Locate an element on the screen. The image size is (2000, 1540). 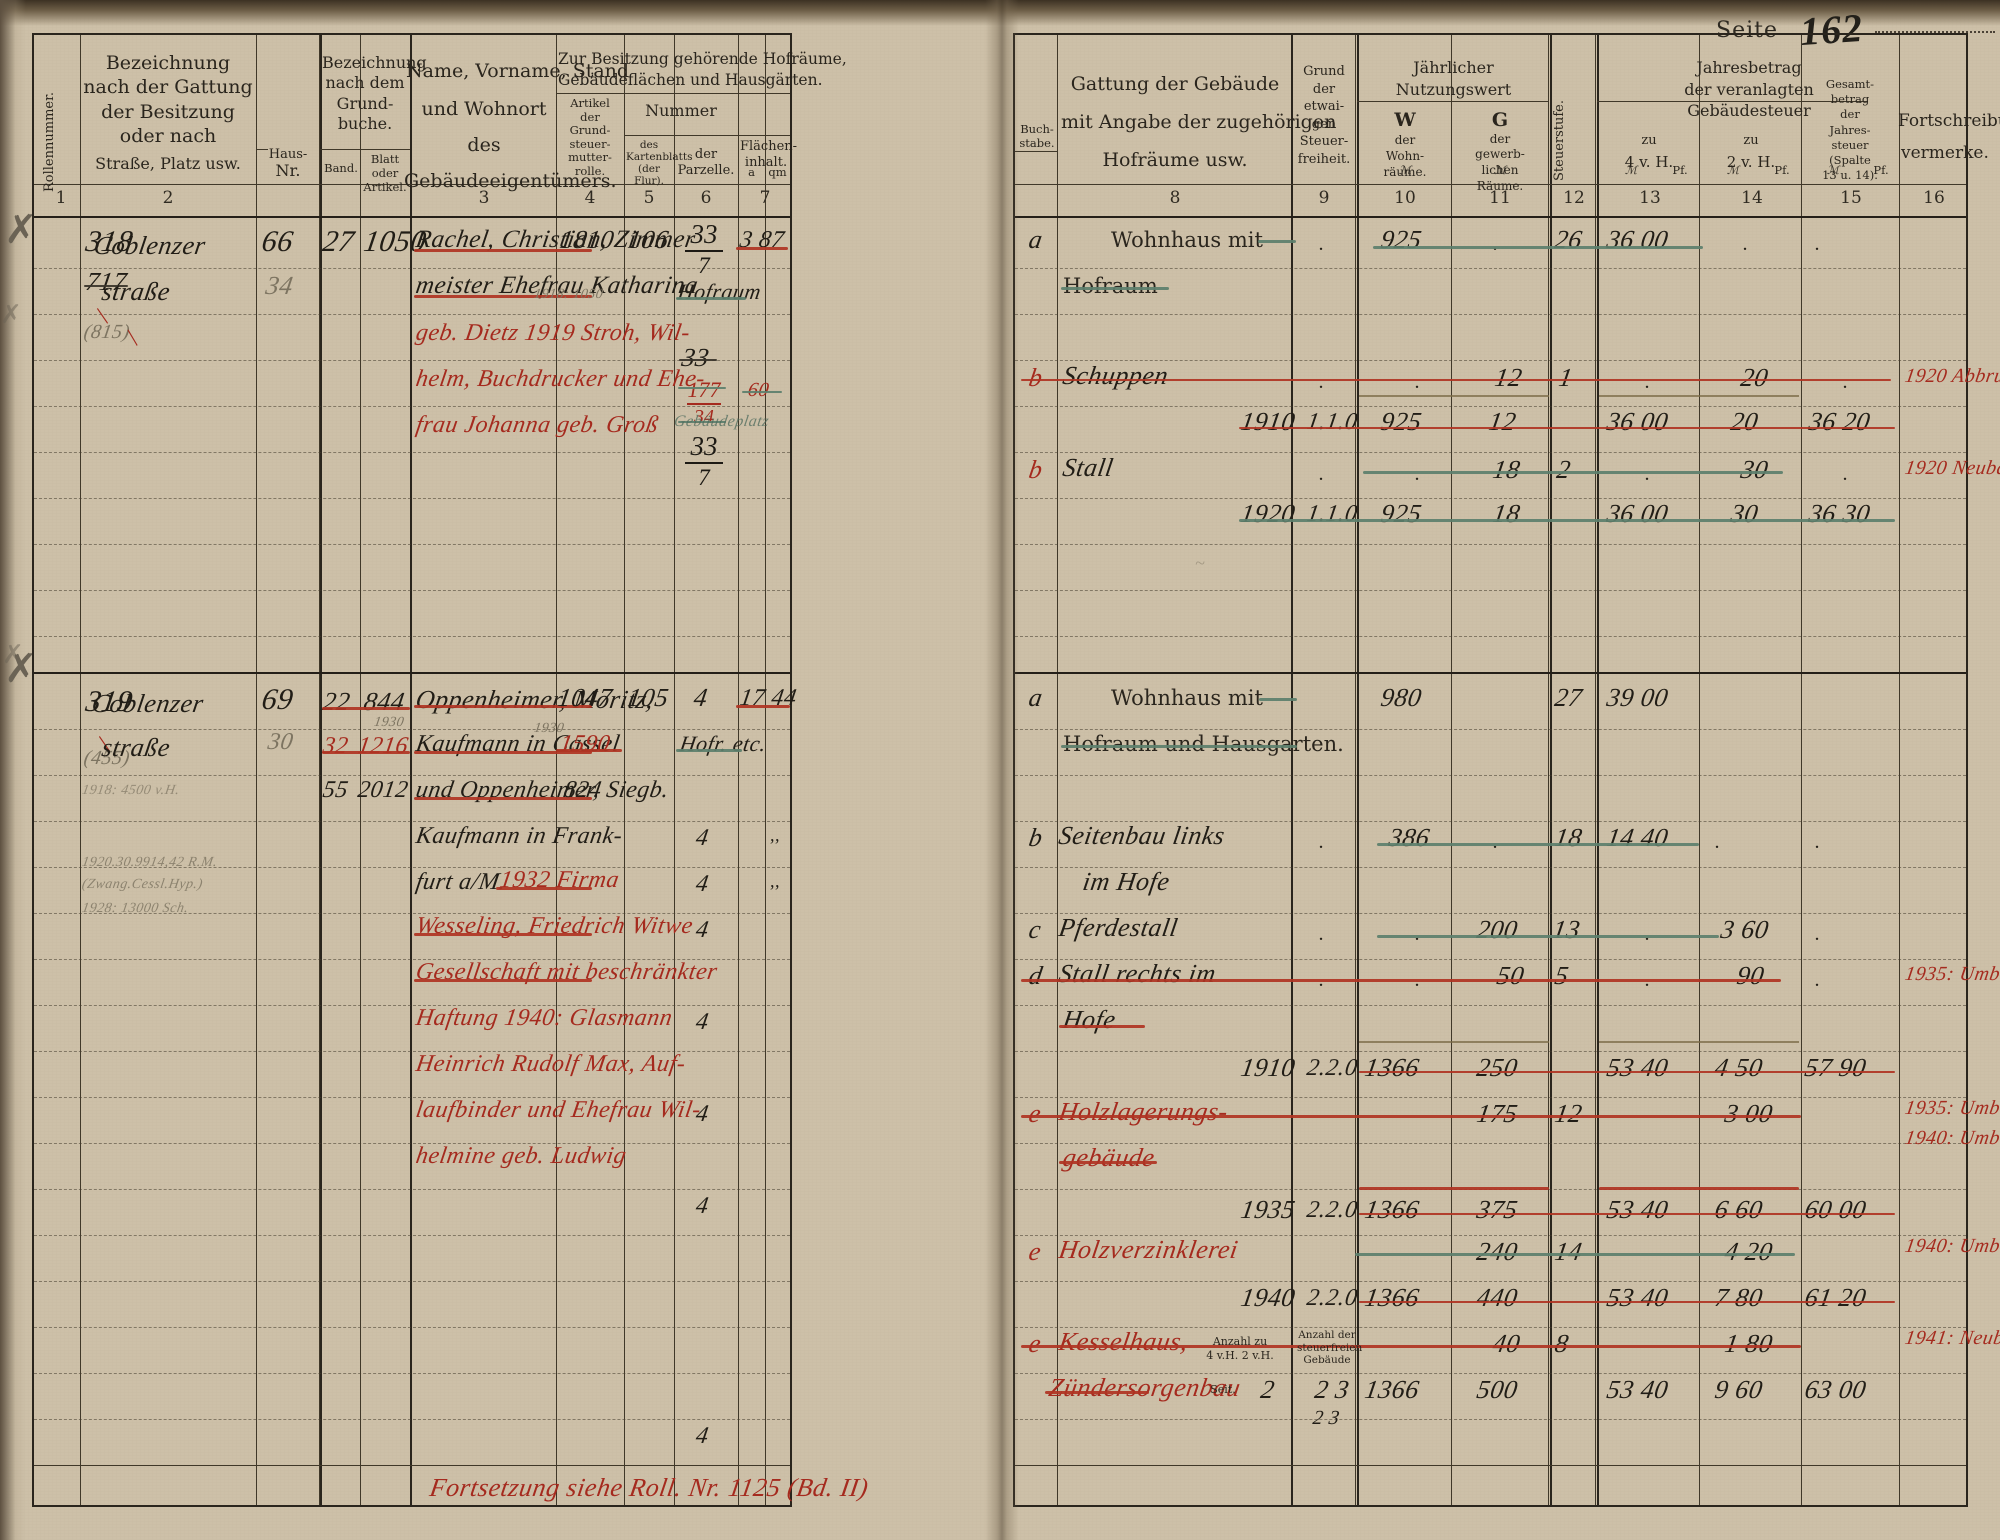
header-strasse: Straße, Platz usw. is located at coordinates (168, 163).